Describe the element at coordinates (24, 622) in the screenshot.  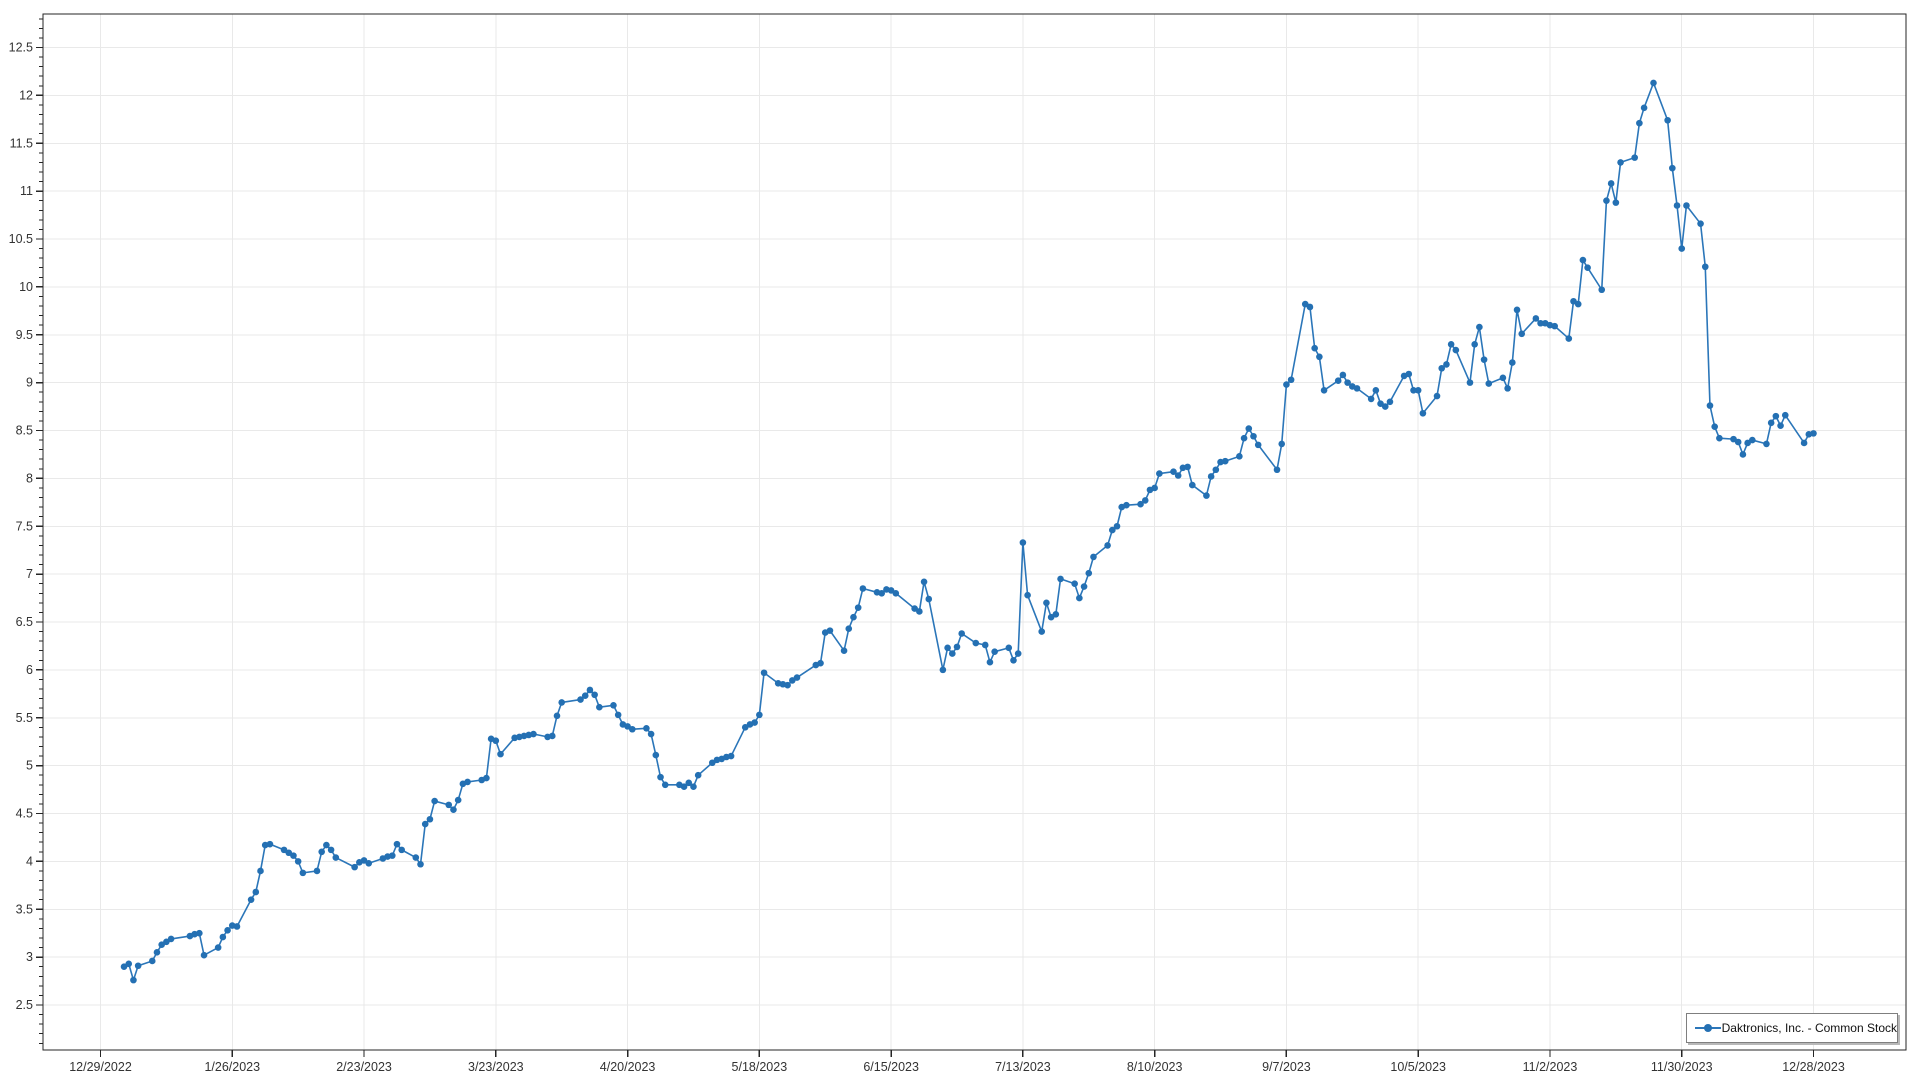
I see `y-tick-label: 6.5` at that location.